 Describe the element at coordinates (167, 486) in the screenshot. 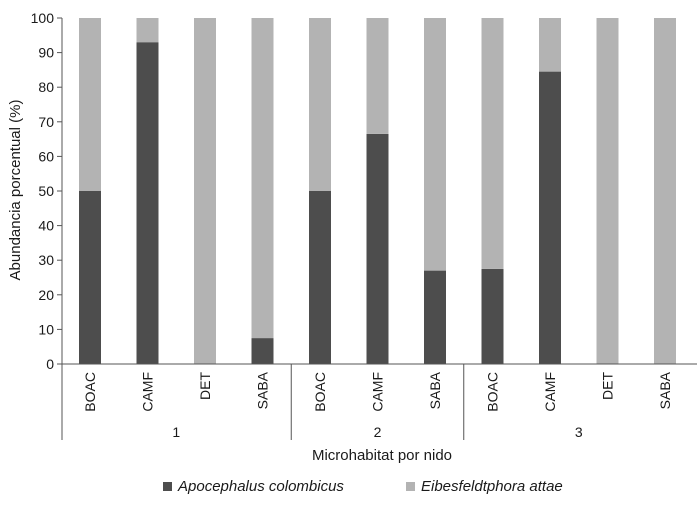

I see `legend-swatch-apocephalus-colombicus` at that location.